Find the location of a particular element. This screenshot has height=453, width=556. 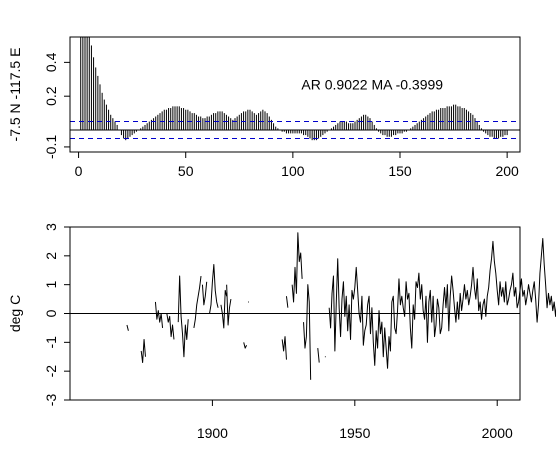

acf-y-axis: -0.1 0.2 0.4 is located at coordinates (56, 105).